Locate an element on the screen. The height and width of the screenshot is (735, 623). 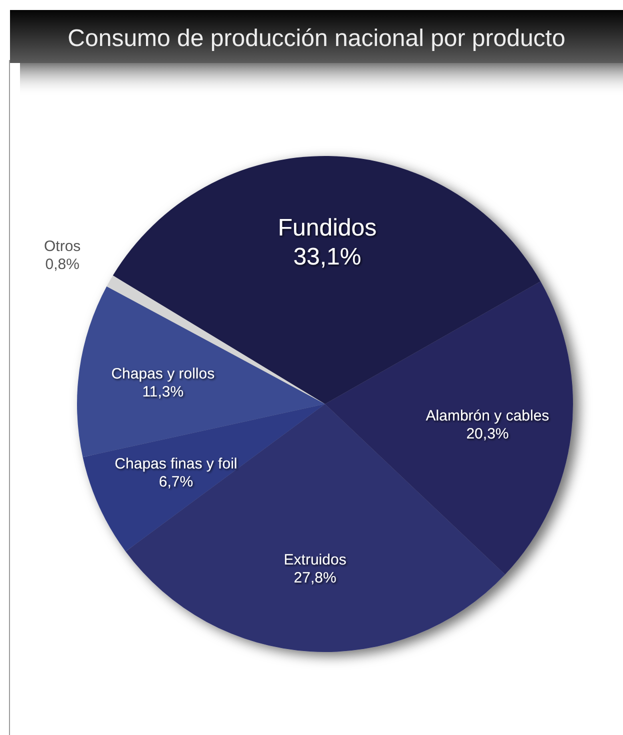
slice-label: Alambrón y cables is located at coordinates (488, 416).